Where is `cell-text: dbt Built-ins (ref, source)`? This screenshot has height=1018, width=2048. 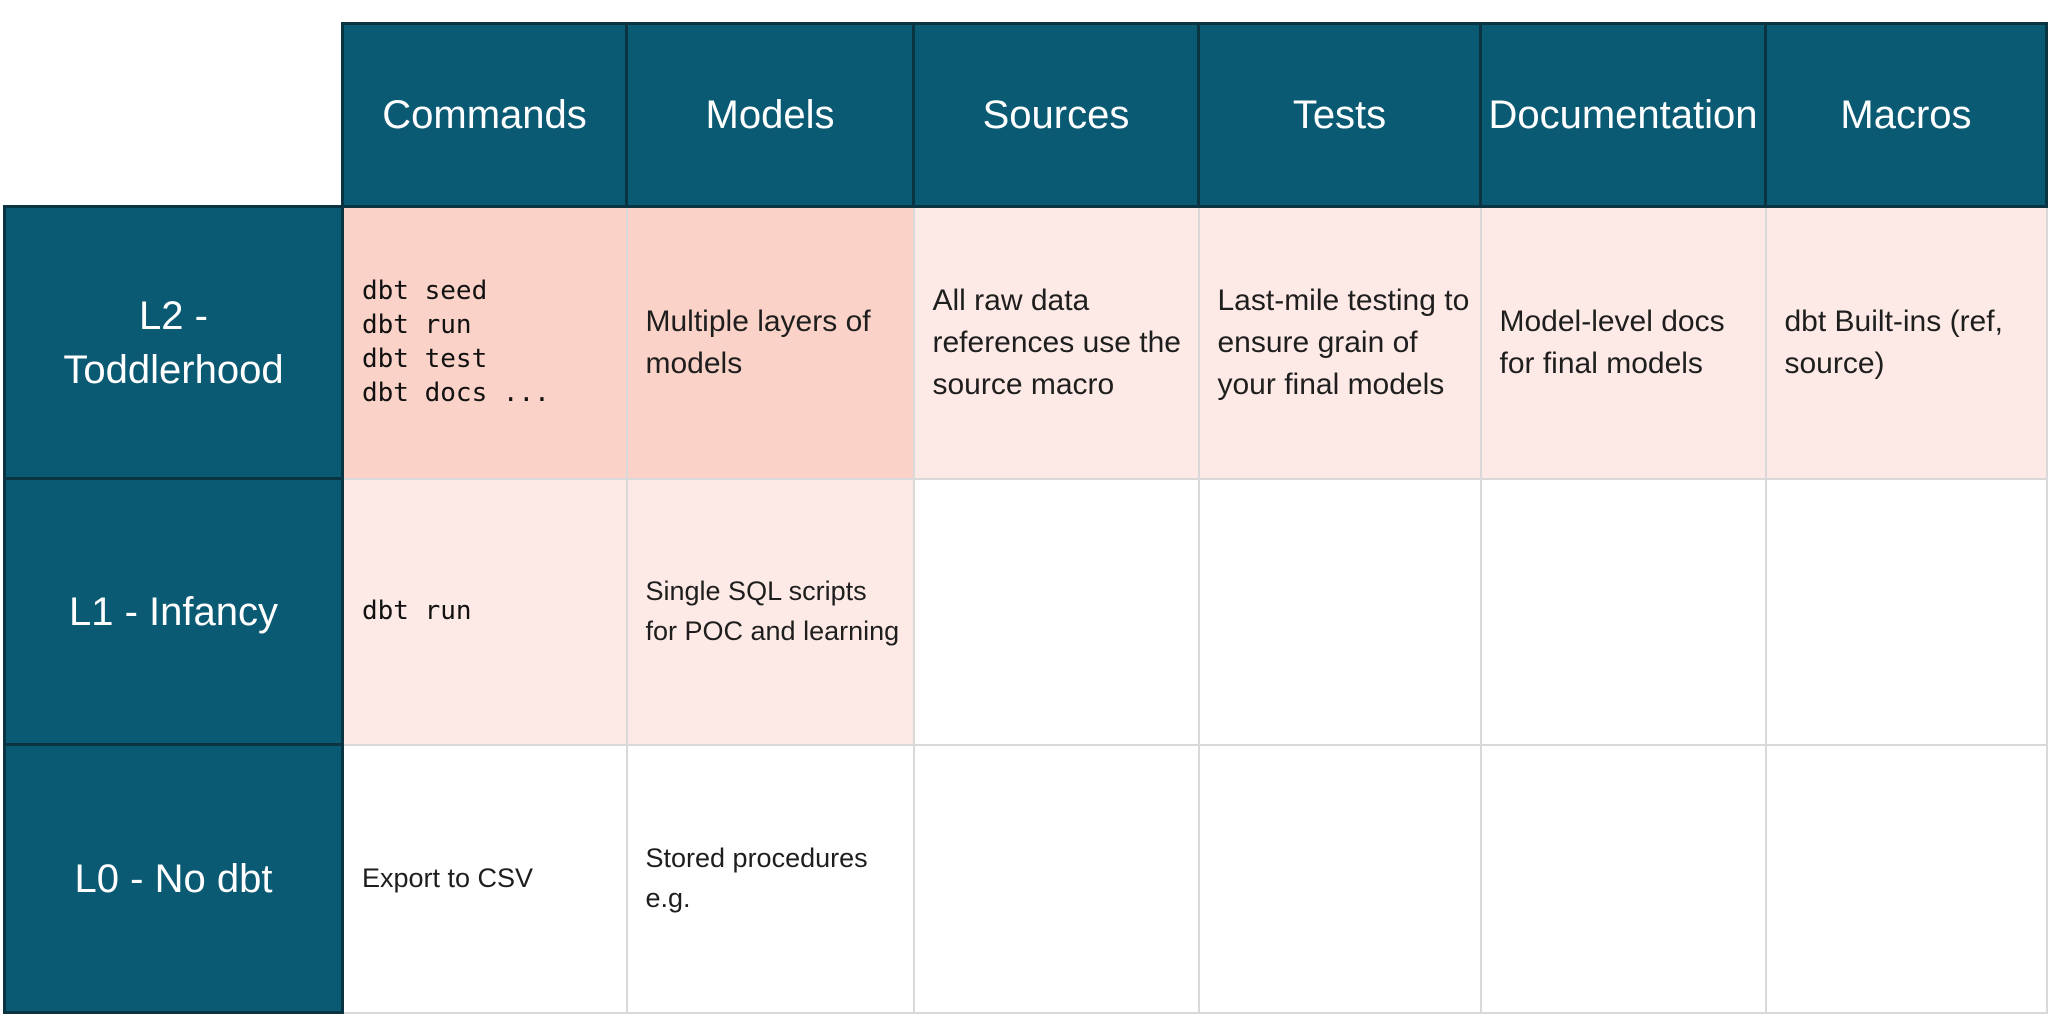
cell-text: dbt Built-ins (ref, source) is located at coordinates (1893, 342).